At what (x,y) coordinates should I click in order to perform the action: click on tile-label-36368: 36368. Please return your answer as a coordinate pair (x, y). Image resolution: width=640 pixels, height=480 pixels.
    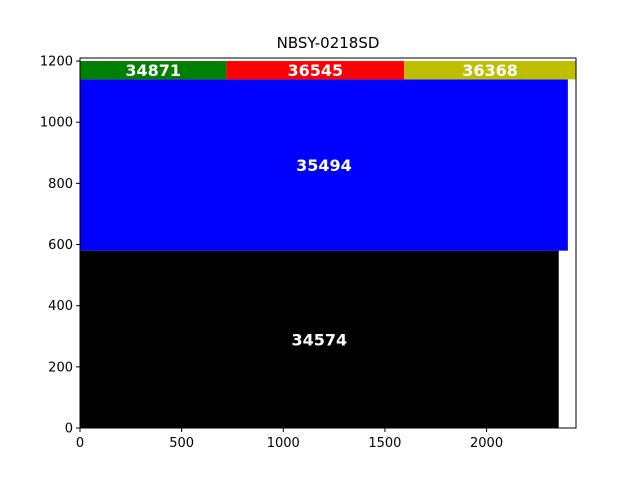
    Looking at the image, I should click on (490, 70).